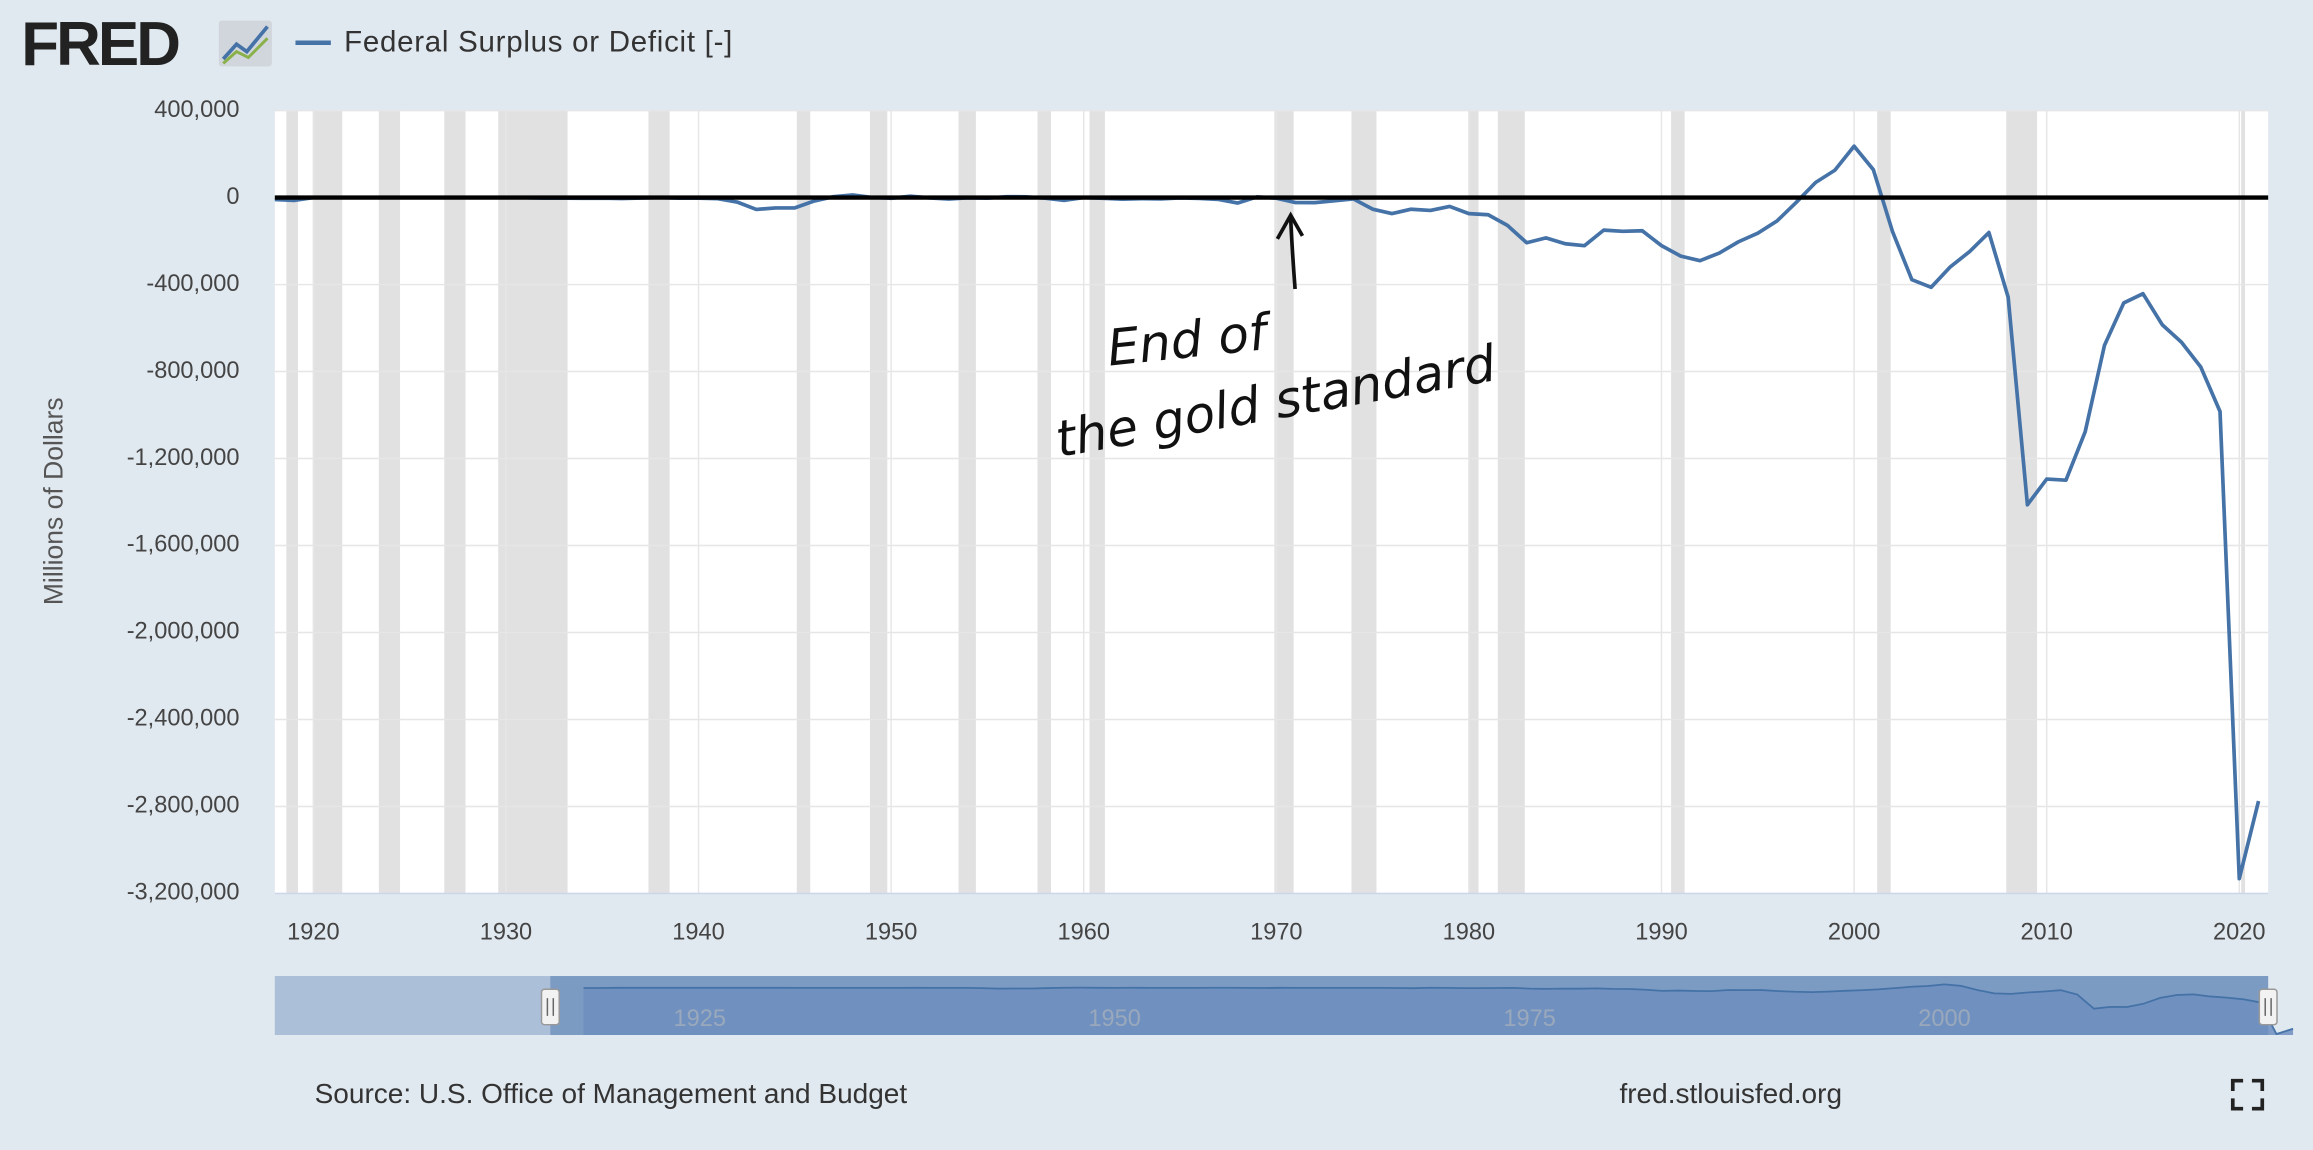 The image size is (2313, 1150). What do you see at coordinates (1469, 932) in the screenshot?
I see `x-tick-label: 1980` at bounding box center [1469, 932].